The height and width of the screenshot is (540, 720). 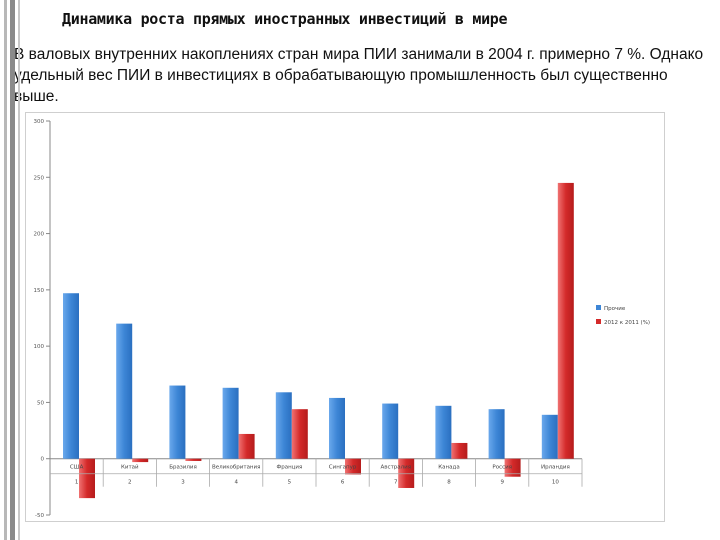 What do you see at coordinates (39, 178) in the screenshot?
I see `y-tick-label: 250` at bounding box center [39, 178].